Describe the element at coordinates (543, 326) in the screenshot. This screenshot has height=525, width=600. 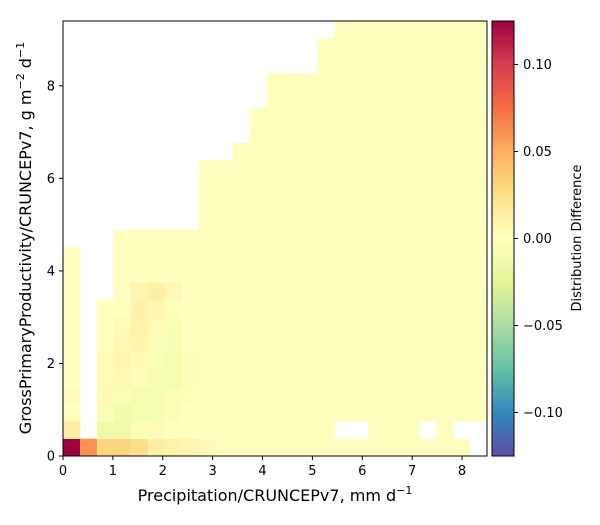
I see `colorbar-tick-label: −0.05` at that location.